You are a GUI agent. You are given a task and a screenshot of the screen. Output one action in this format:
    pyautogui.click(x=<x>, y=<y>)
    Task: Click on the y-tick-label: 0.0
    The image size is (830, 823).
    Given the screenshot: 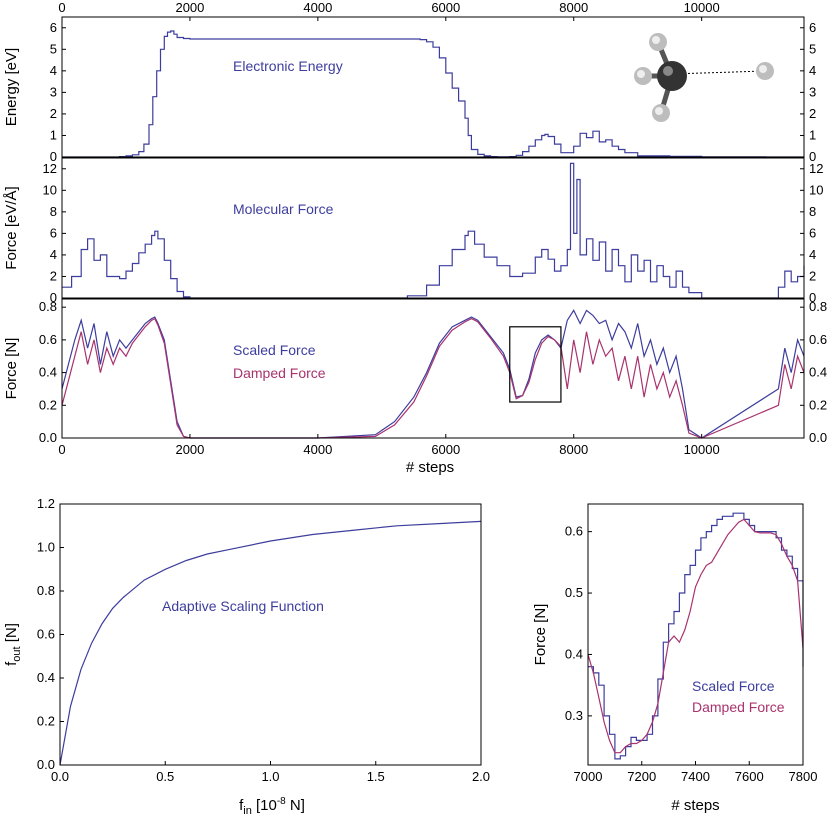 What is the action you would take?
    pyautogui.click(x=48, y=437)
    